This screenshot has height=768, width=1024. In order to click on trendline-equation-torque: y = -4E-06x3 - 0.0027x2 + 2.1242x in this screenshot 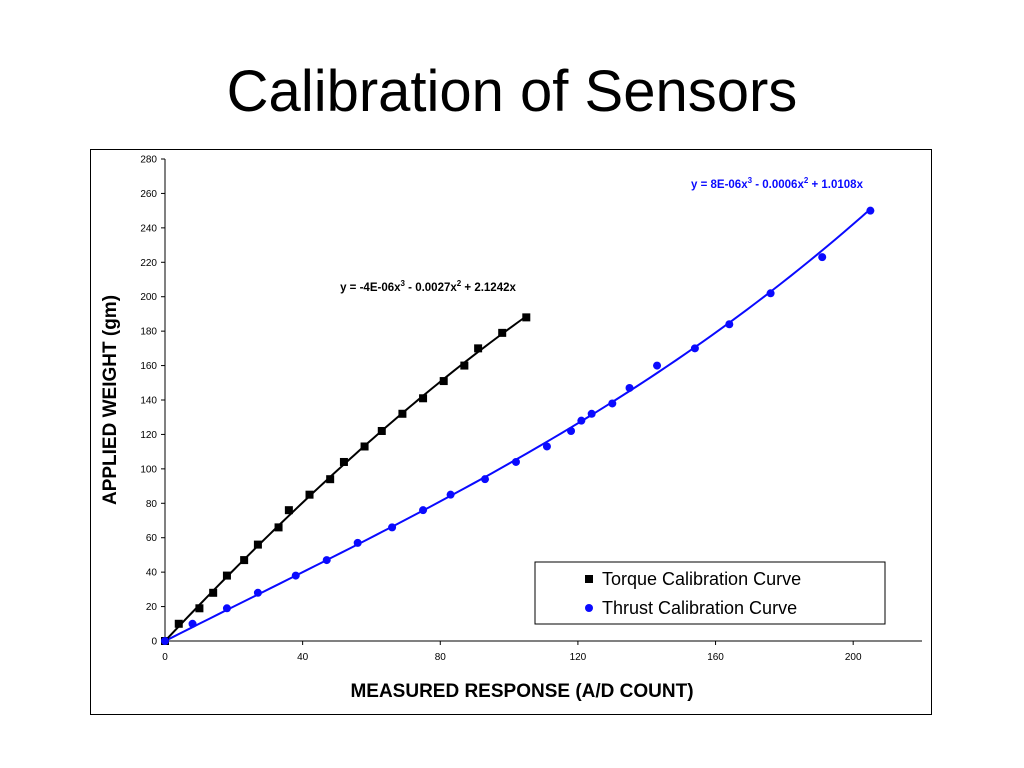, I will do `click(428, 286)`.